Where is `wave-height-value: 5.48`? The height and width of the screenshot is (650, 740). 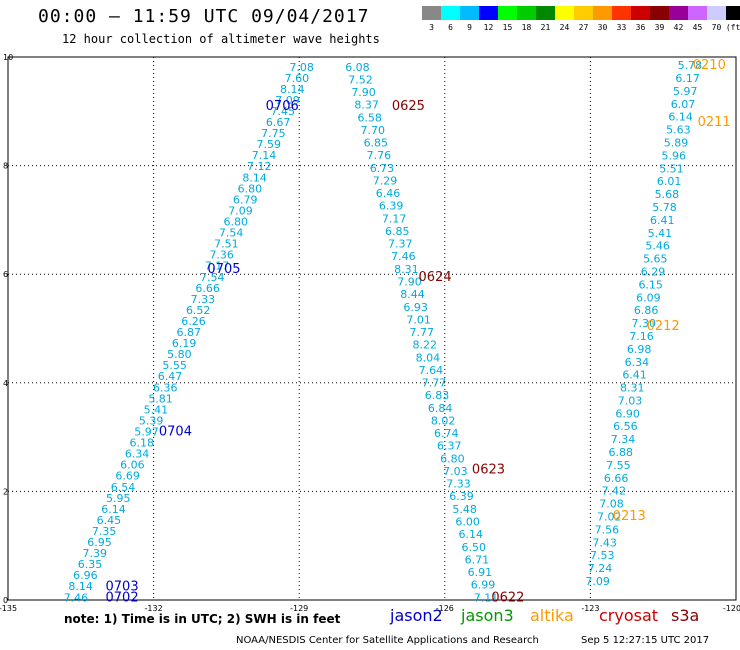
wave-height-value: 5.48 is located at coordinates (464, 509).